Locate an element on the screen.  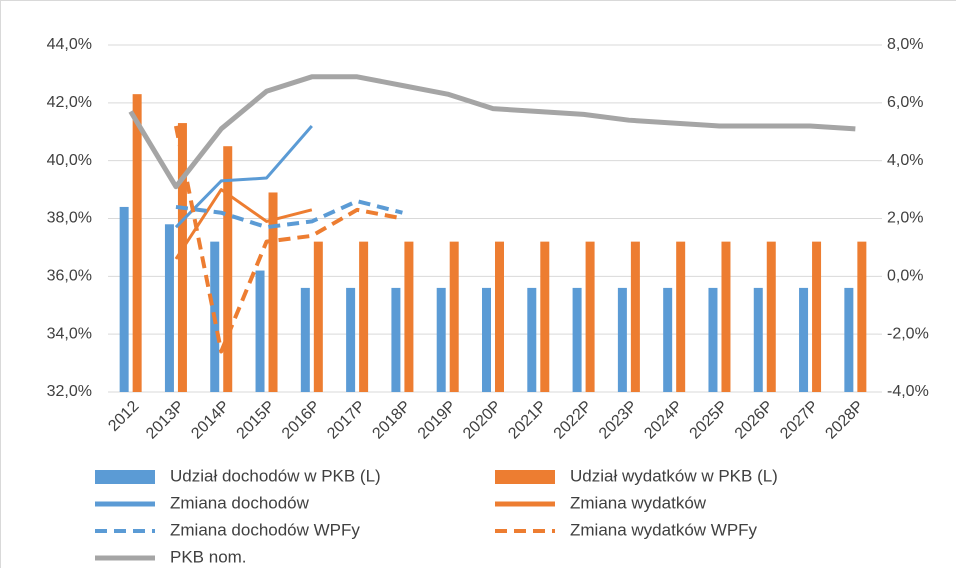
y2-tick-label: 6,0% is located at coordinates (905, 102).